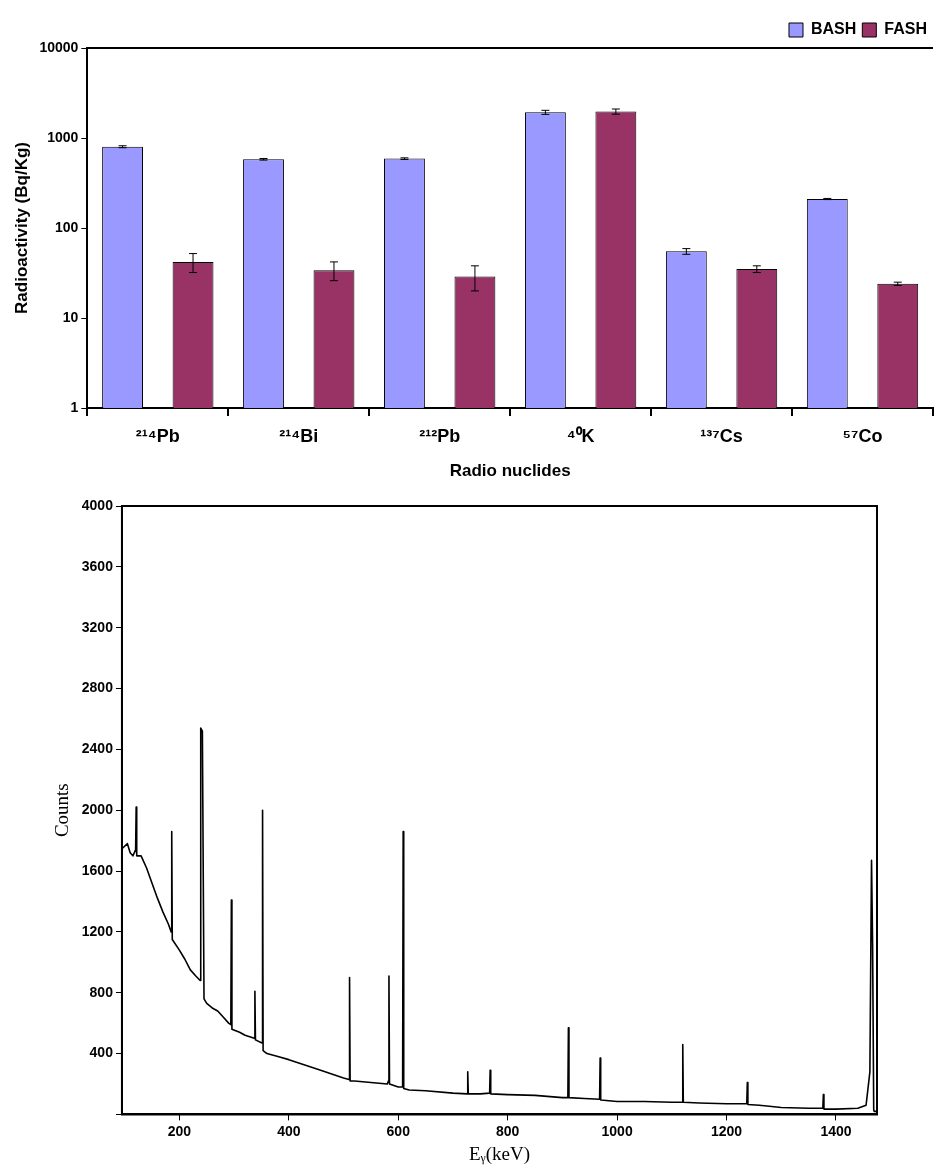 The width and height of the screenshot is (945, 1169). Describe the element at coordinates (836, 1130) in the screenshot. I see `x-tick-label: 1400` at that location.